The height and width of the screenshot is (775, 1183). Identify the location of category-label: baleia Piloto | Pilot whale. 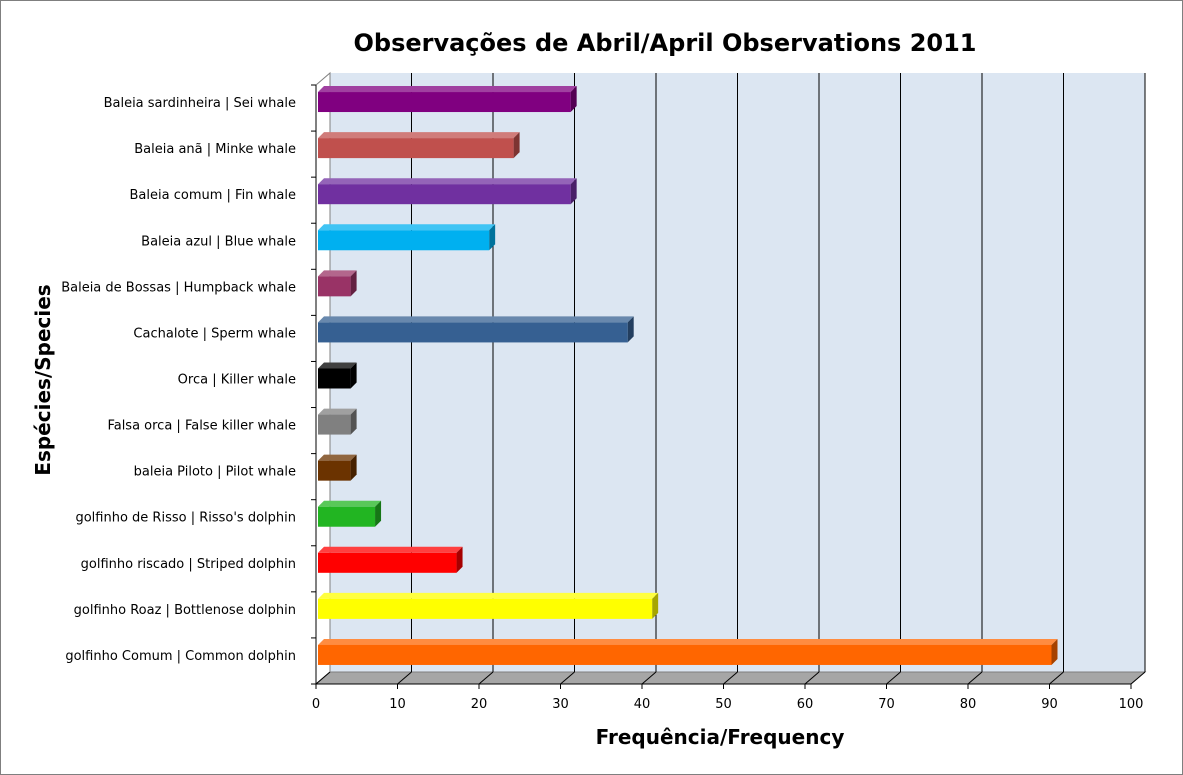
(215, 472).